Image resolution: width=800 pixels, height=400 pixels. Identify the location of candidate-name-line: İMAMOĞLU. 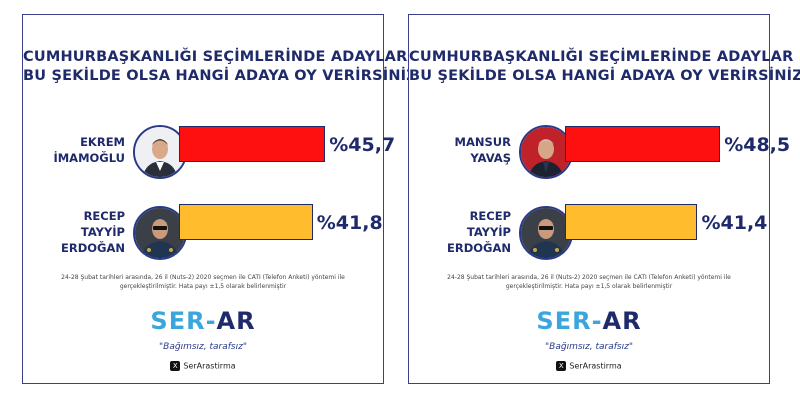
(89, 158).